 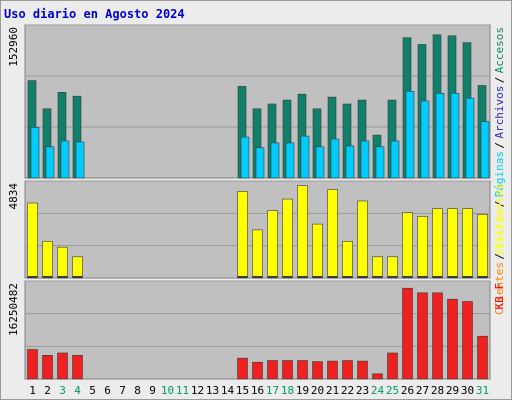 What do you see at coordinates (499, 112) in the screenshot?
I see `legend-archivos: Archivos` at bounding box center [499, 112].